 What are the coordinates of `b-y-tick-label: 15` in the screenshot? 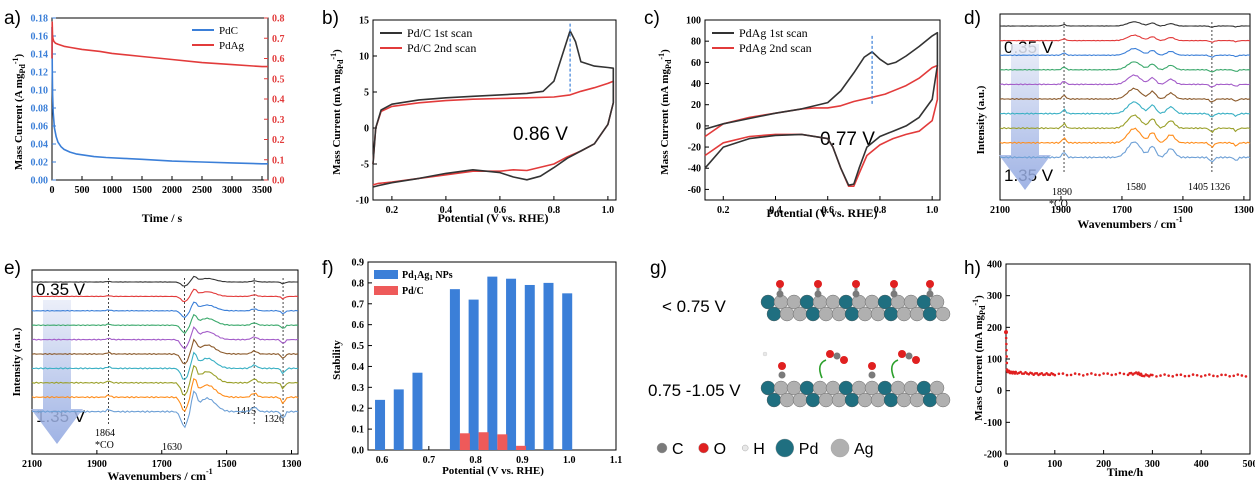 It's located at (364, 21).